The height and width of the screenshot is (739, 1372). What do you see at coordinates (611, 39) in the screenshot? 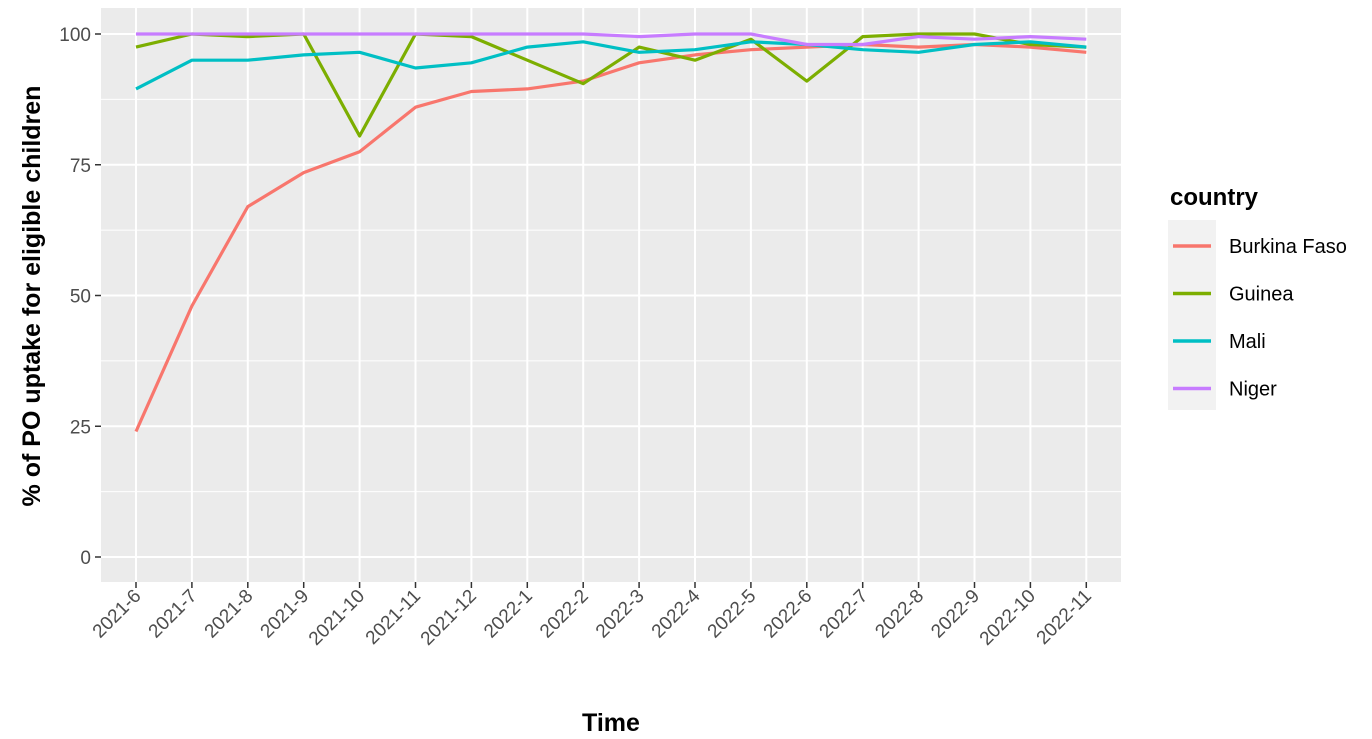
I see `series-line-niger` at bounding box center [611, 39].